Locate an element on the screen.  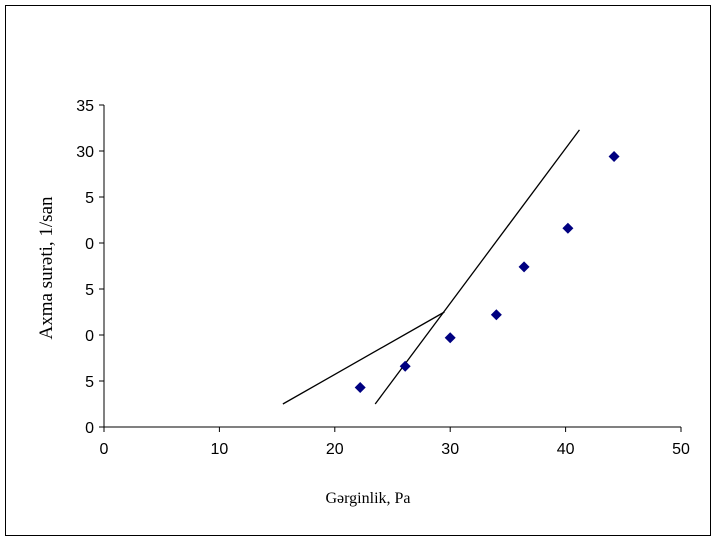
x-tick-label: 20 is located at coordinates (335, 449).